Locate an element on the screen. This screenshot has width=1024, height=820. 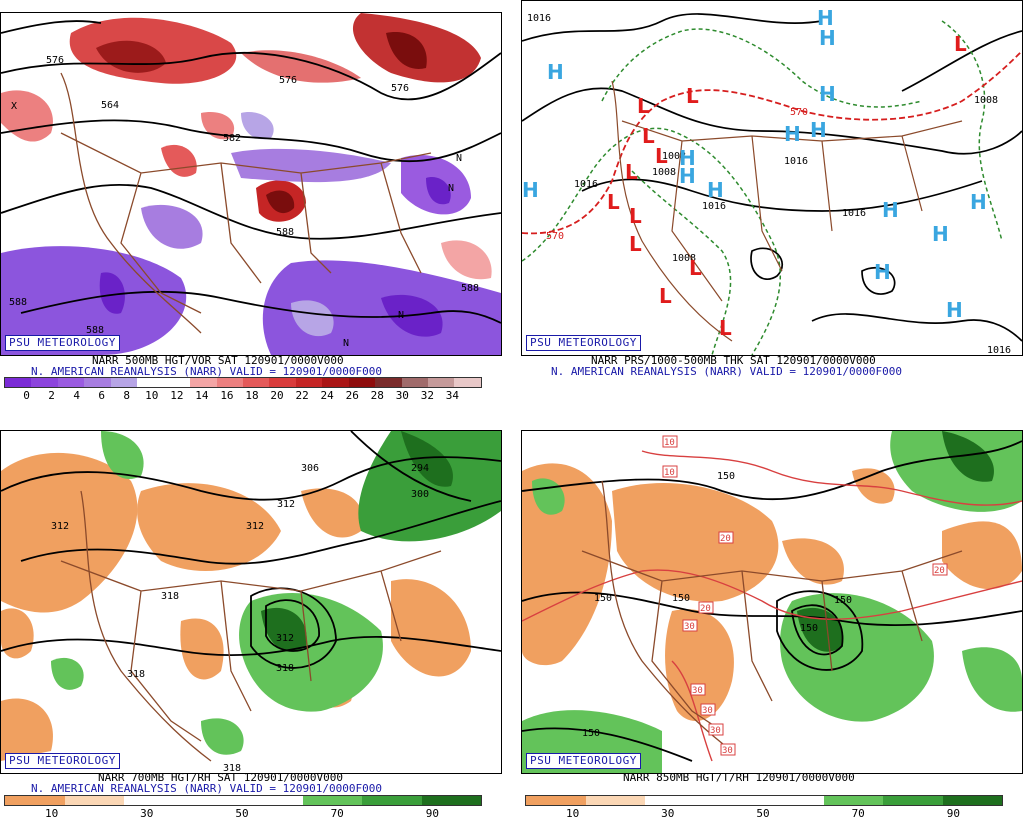
colorbar-tick-label: 6 is located at coordinates (101, 395).